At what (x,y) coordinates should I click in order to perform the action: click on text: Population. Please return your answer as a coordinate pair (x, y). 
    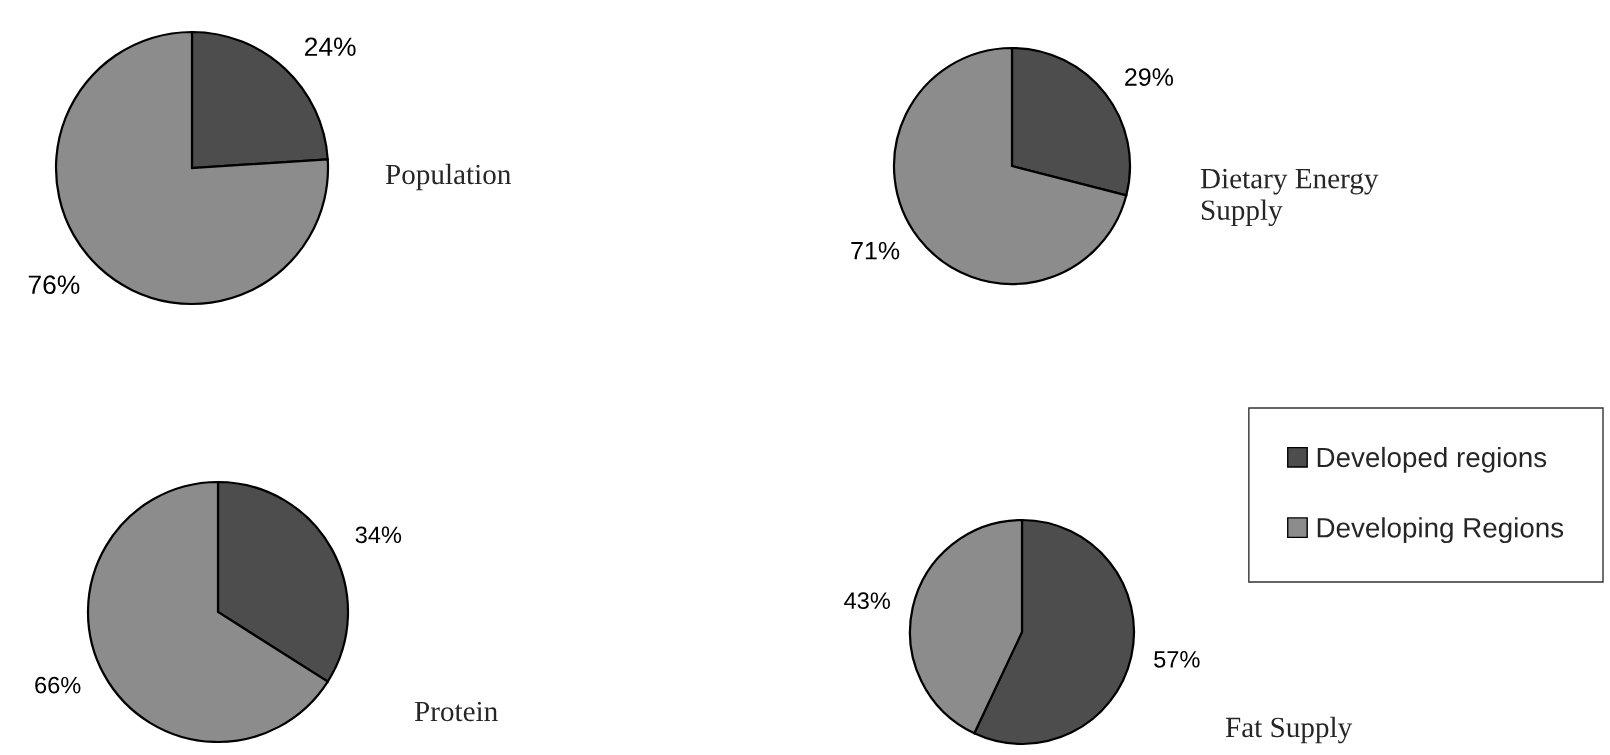
    Looking at the image, I should click on (448, 177).